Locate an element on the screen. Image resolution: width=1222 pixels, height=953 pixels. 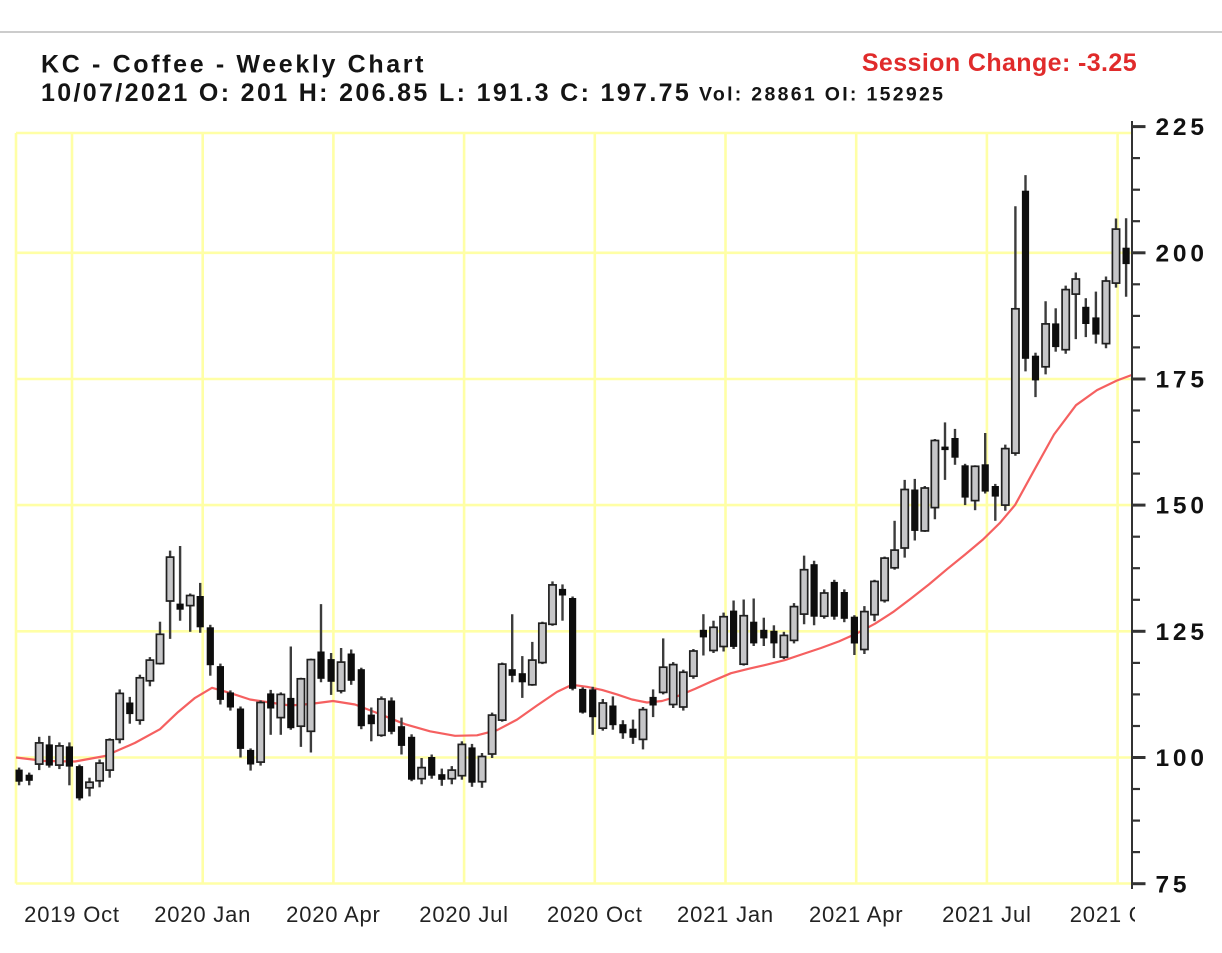
svg-text: 2020 Oct is located at coordinates (595, 914).